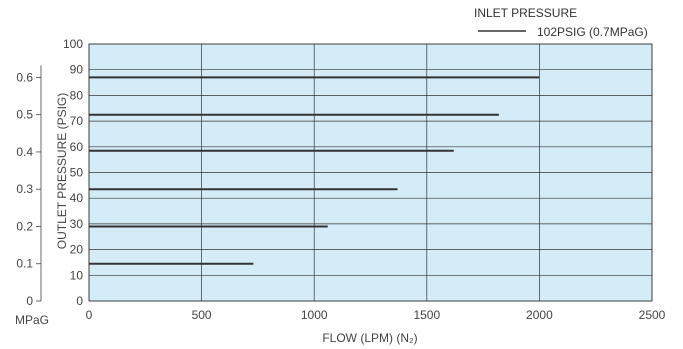 Image resolution: width=683 pixels, height=349 pixels. Describe the element at coordinates (32, 320) in the screenshot. I see `secondary-y-unit-label: MPaG` at that location.